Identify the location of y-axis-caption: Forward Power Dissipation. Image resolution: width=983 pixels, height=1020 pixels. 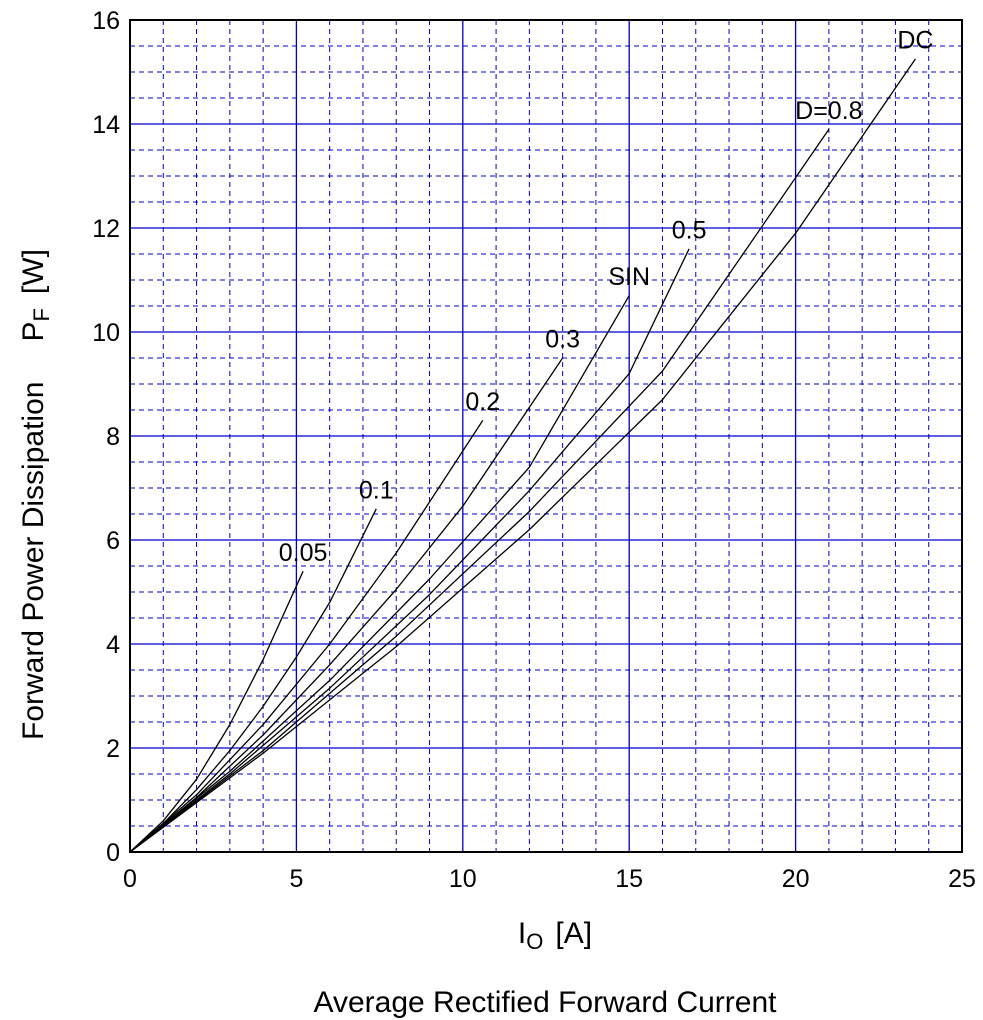
(33, 561).